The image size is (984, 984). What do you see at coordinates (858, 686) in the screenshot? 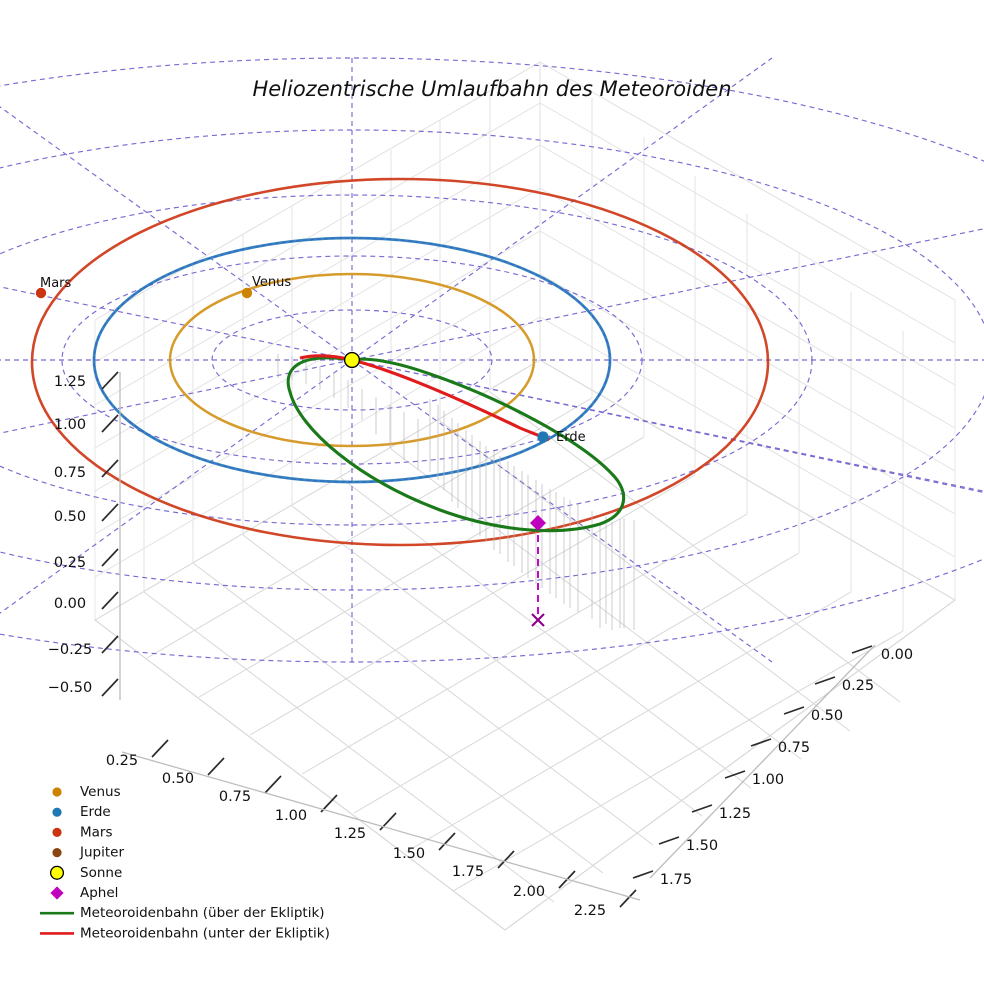
I see `y-tick-1: 0.25` at bounding box center [858, 686].